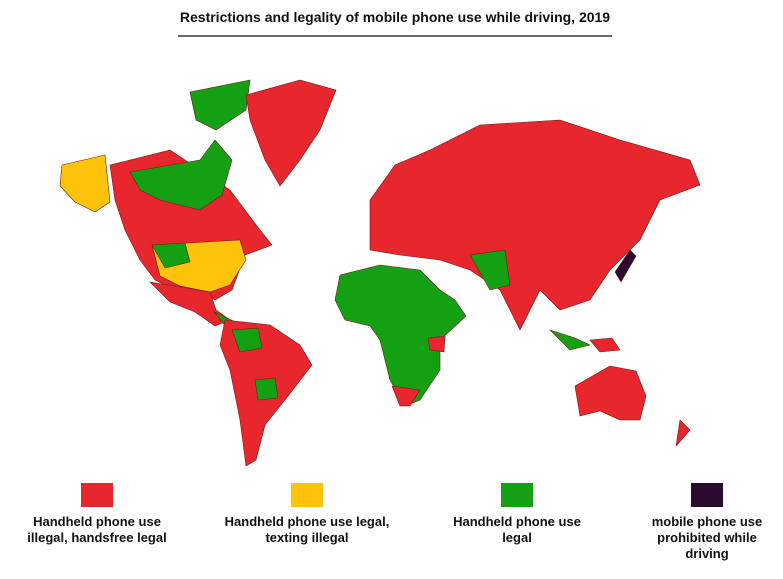 Image resolution: width=783 pixels, height=579 pixels. Describe the element at coordinates (247, 340) in the screenshot. I see `sa-north` at that location.